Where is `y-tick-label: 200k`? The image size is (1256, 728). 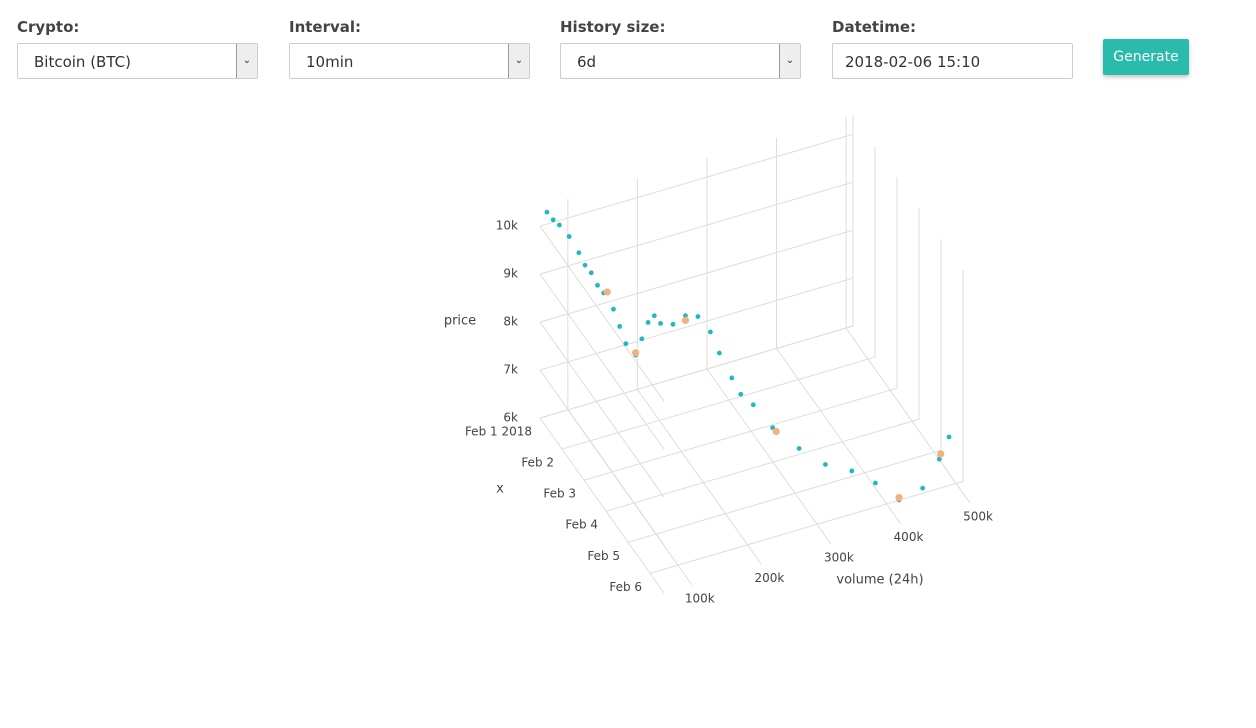 y-tick-label: 200k is located at coordinates (769, 578).